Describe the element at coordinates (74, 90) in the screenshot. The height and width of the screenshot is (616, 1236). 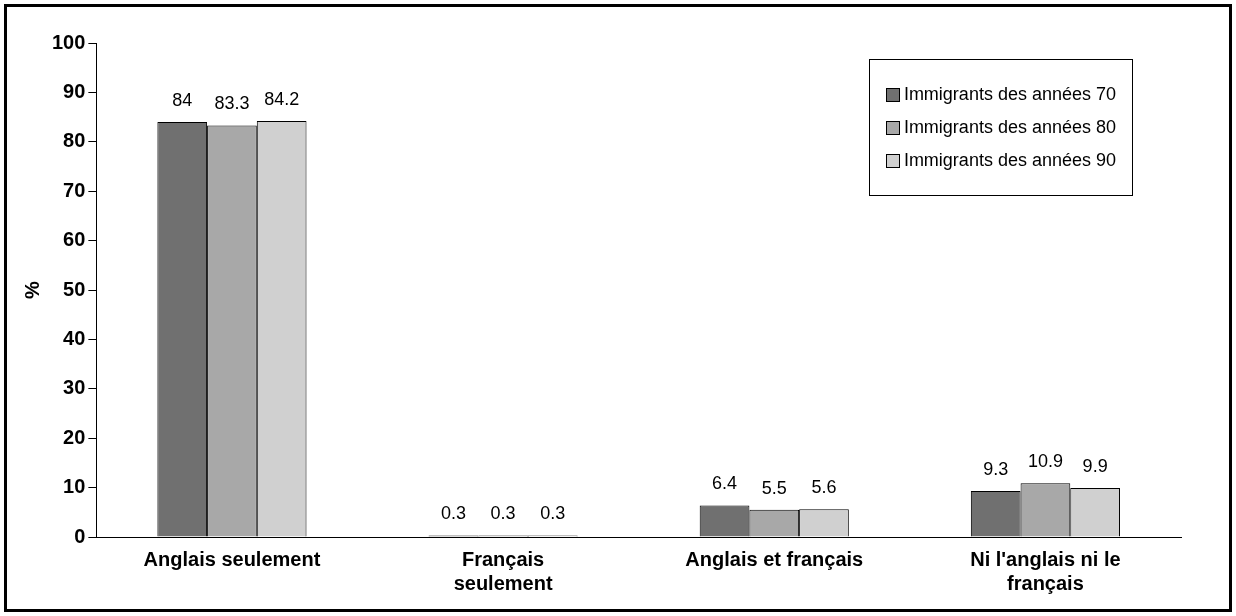
I see `y-tick-label: 90` at that location.